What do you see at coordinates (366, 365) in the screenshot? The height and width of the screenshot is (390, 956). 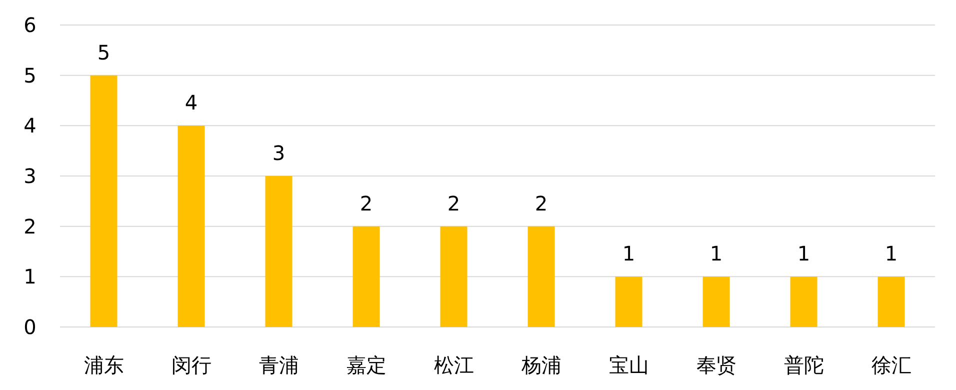 I see `x-tick-label: 嘉定` at bounding box center [366, 365].